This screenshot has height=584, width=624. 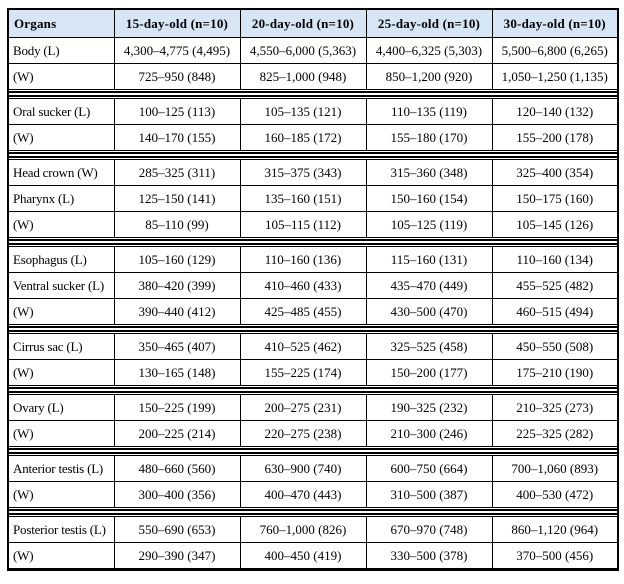 What do you see at coordinates (429, 259) in the screenshot?
I see `measurement-value-cell: 115–160 (131)` at bounding box center [429, 259].